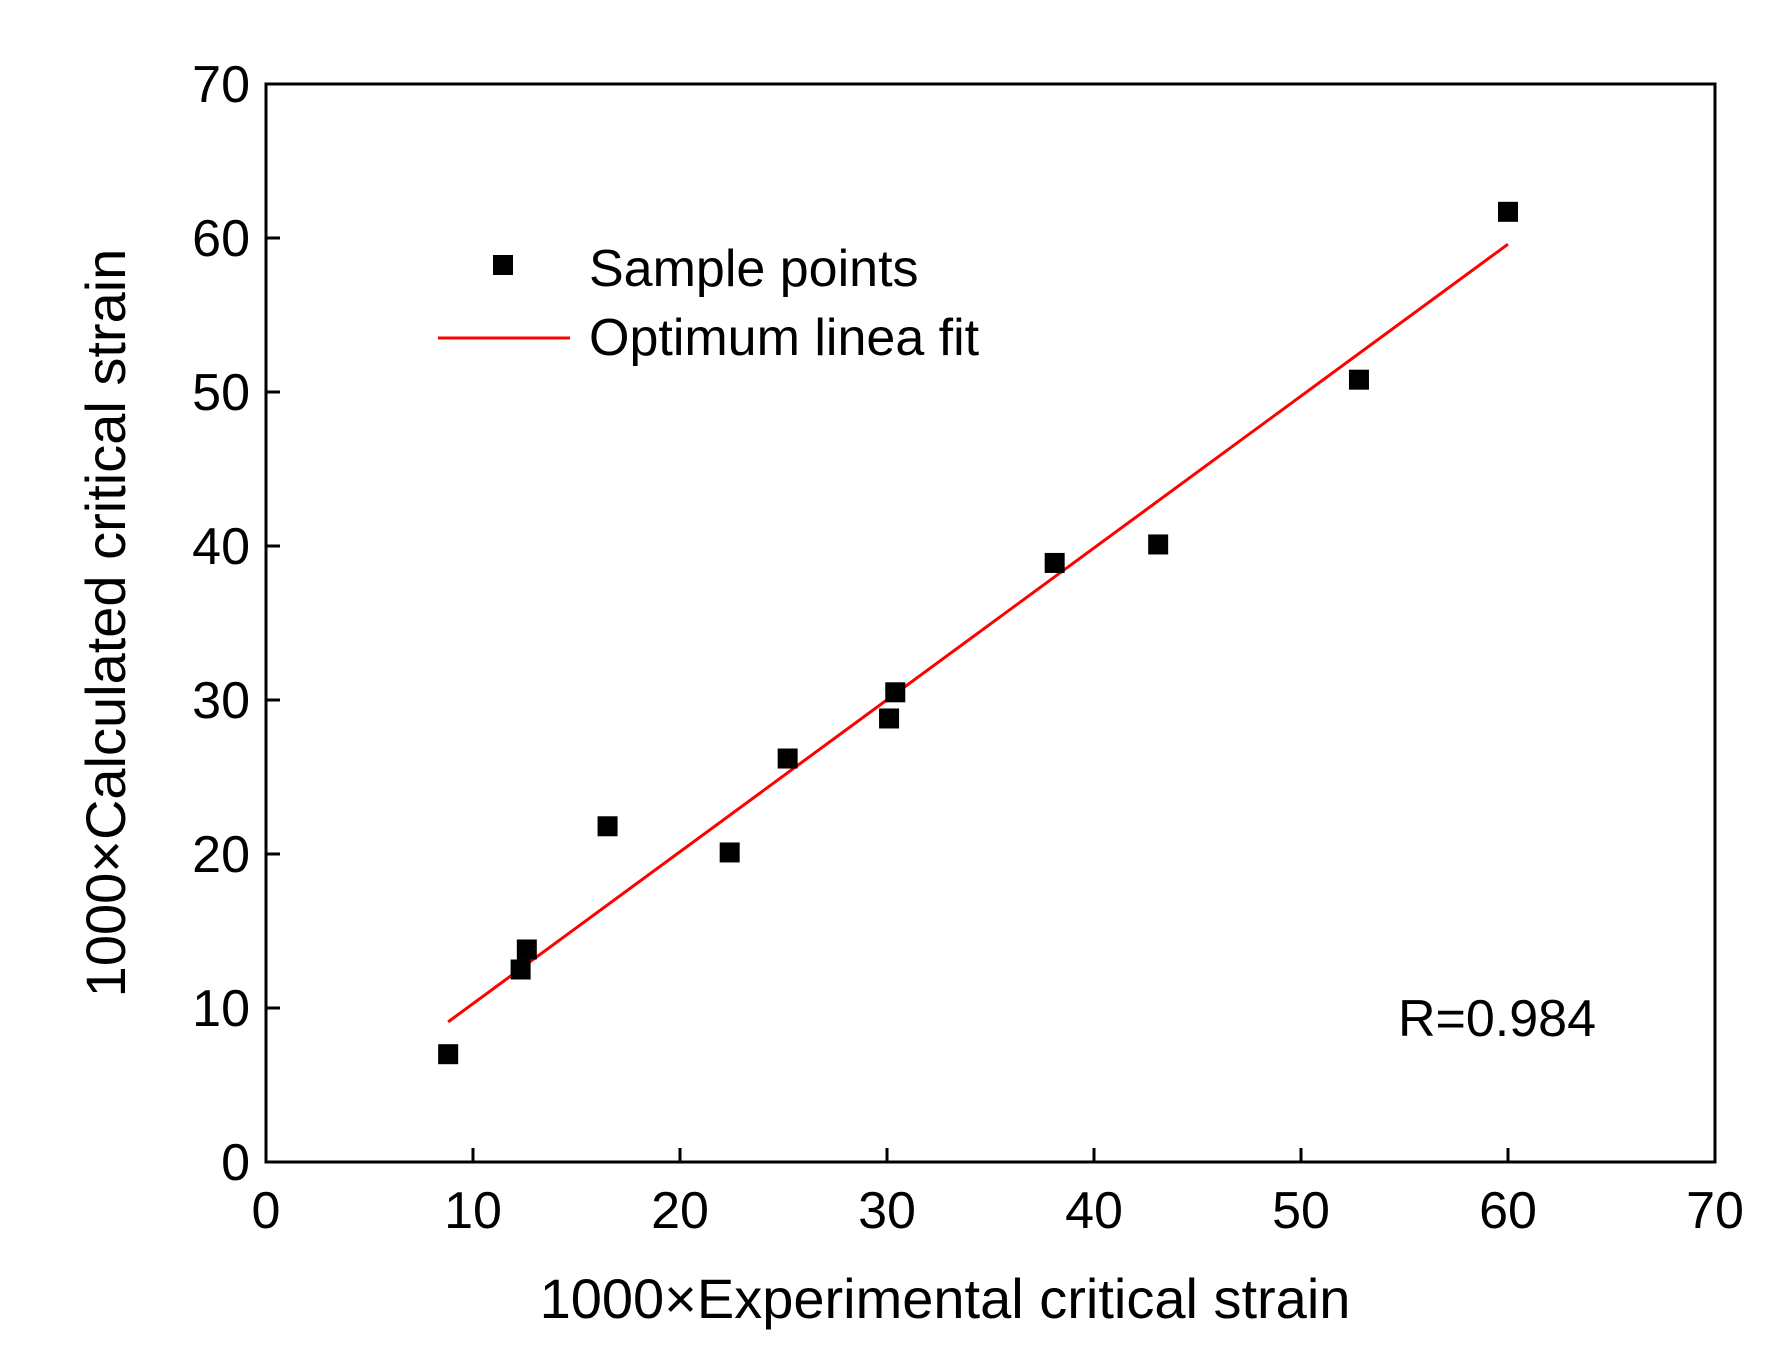 The width and height of the screenshot is (1773, 1359). Describe the element at coordinates (754, 269) in the screenshot. I see `legend-label-sample-points: Sample points` at that location.